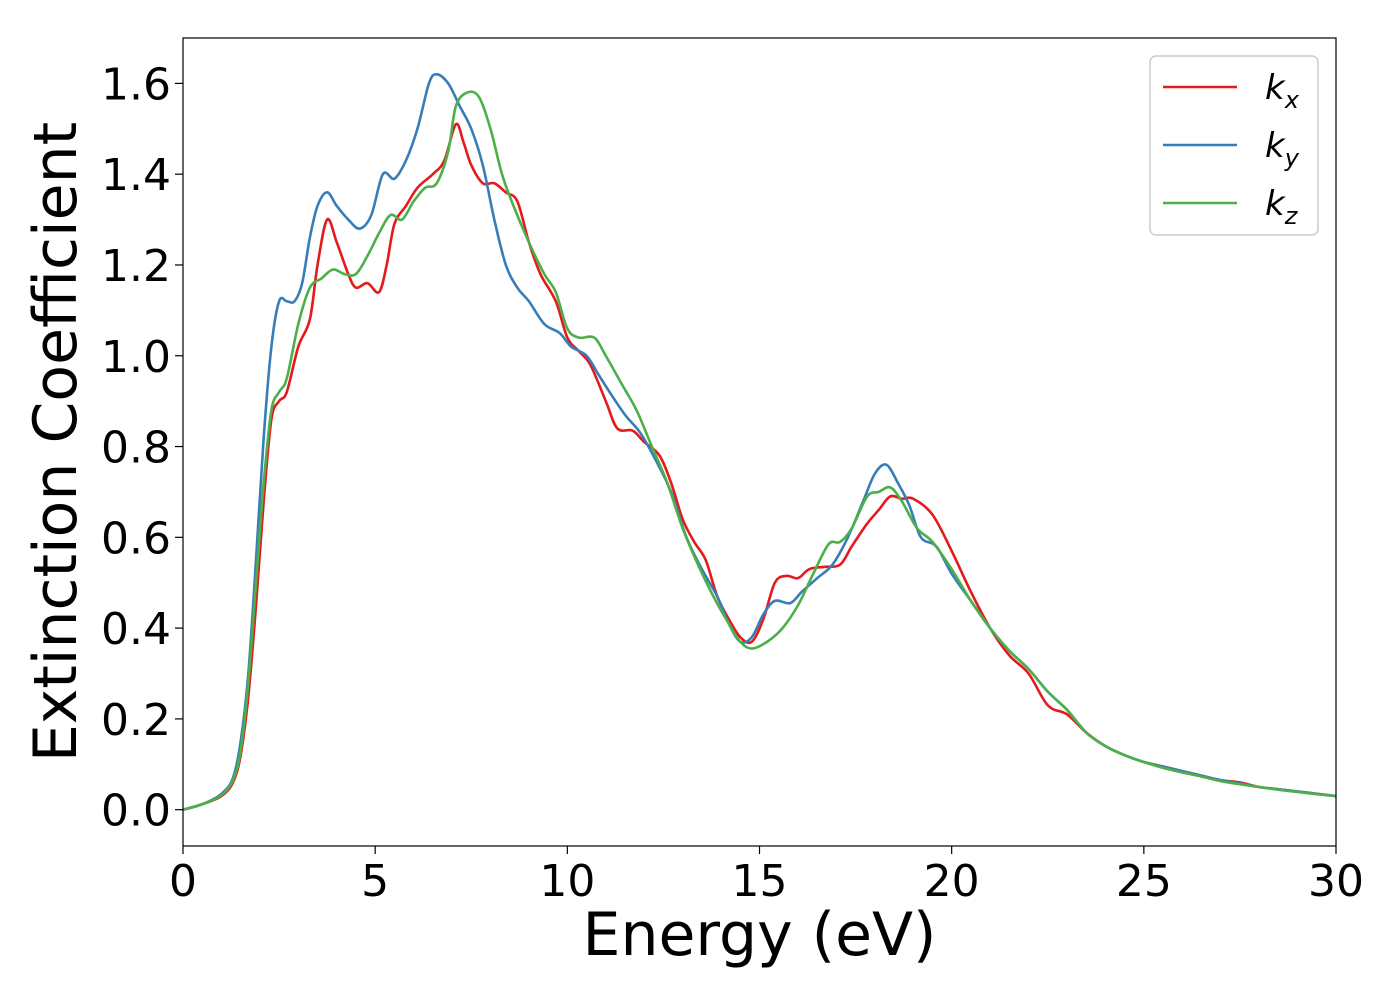 Image resolution: width=1400 pixels, height=1000 pixels. I want to click on x-tick-label: 25, so click(1144, 881).